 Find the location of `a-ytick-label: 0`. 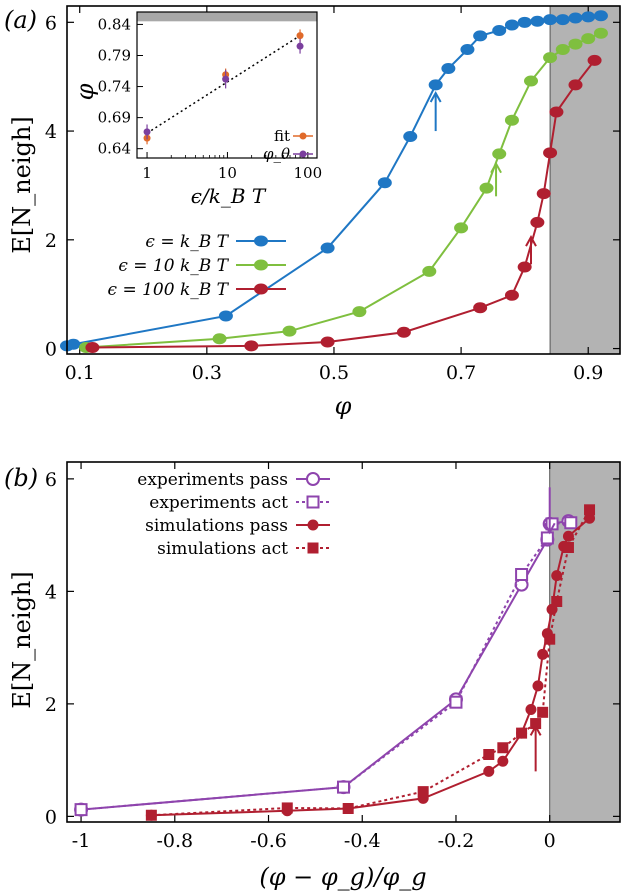

a-ytick-label: 0 is located at coordinates (51, 350).